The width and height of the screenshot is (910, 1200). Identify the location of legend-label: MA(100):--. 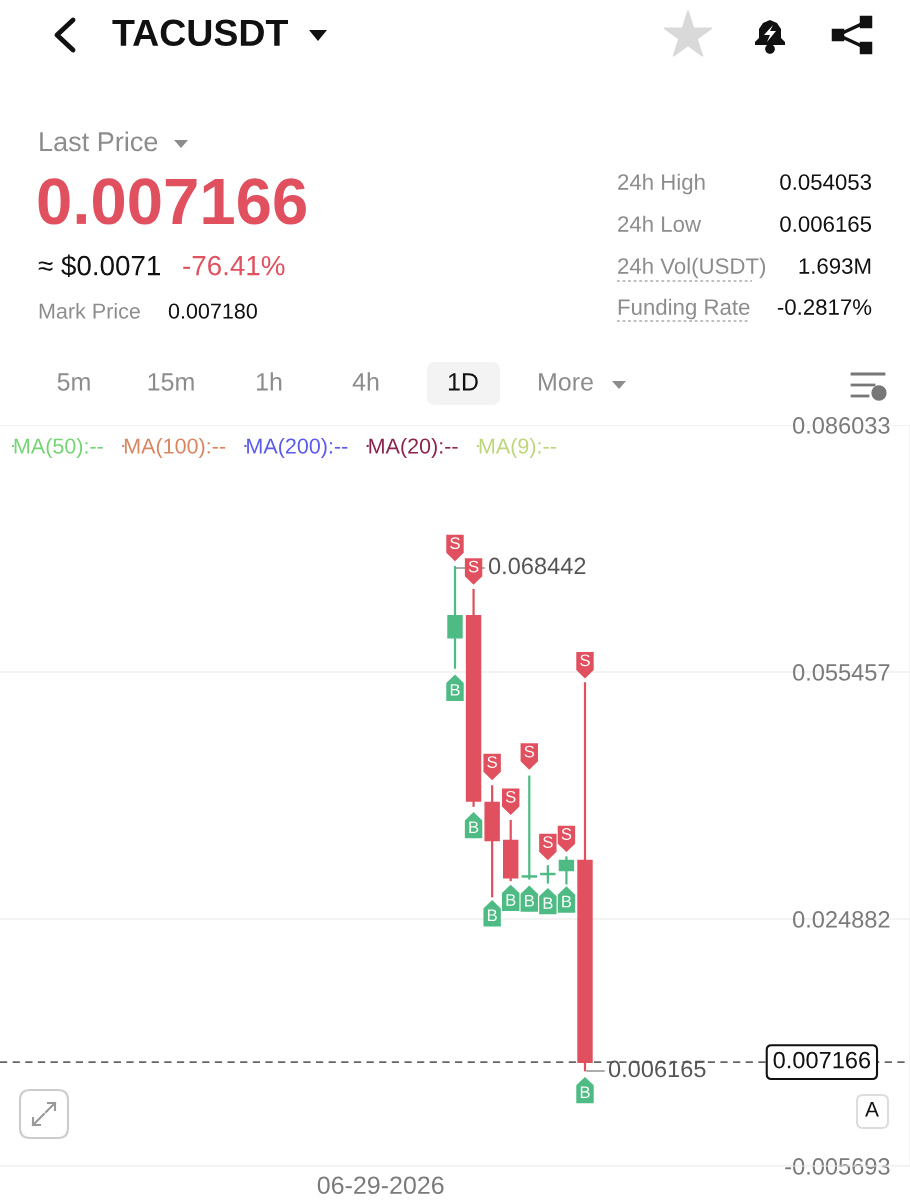
(175, 447).